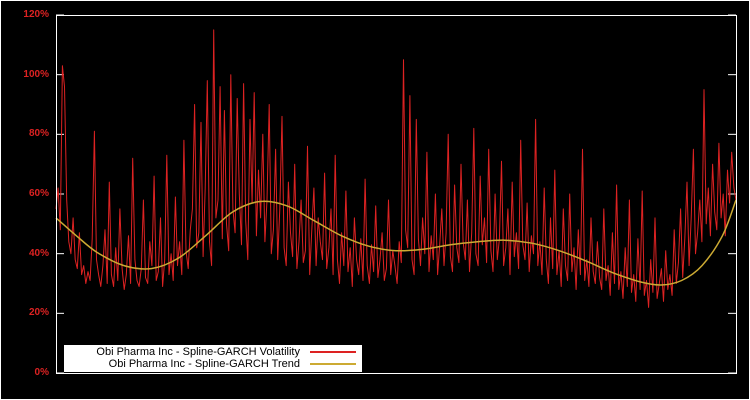 The image size is (750, 400). Describe the element at coordinates (36, 74) in the screenshot. I see `y-axis-tick-label-100: 100%` at that location.